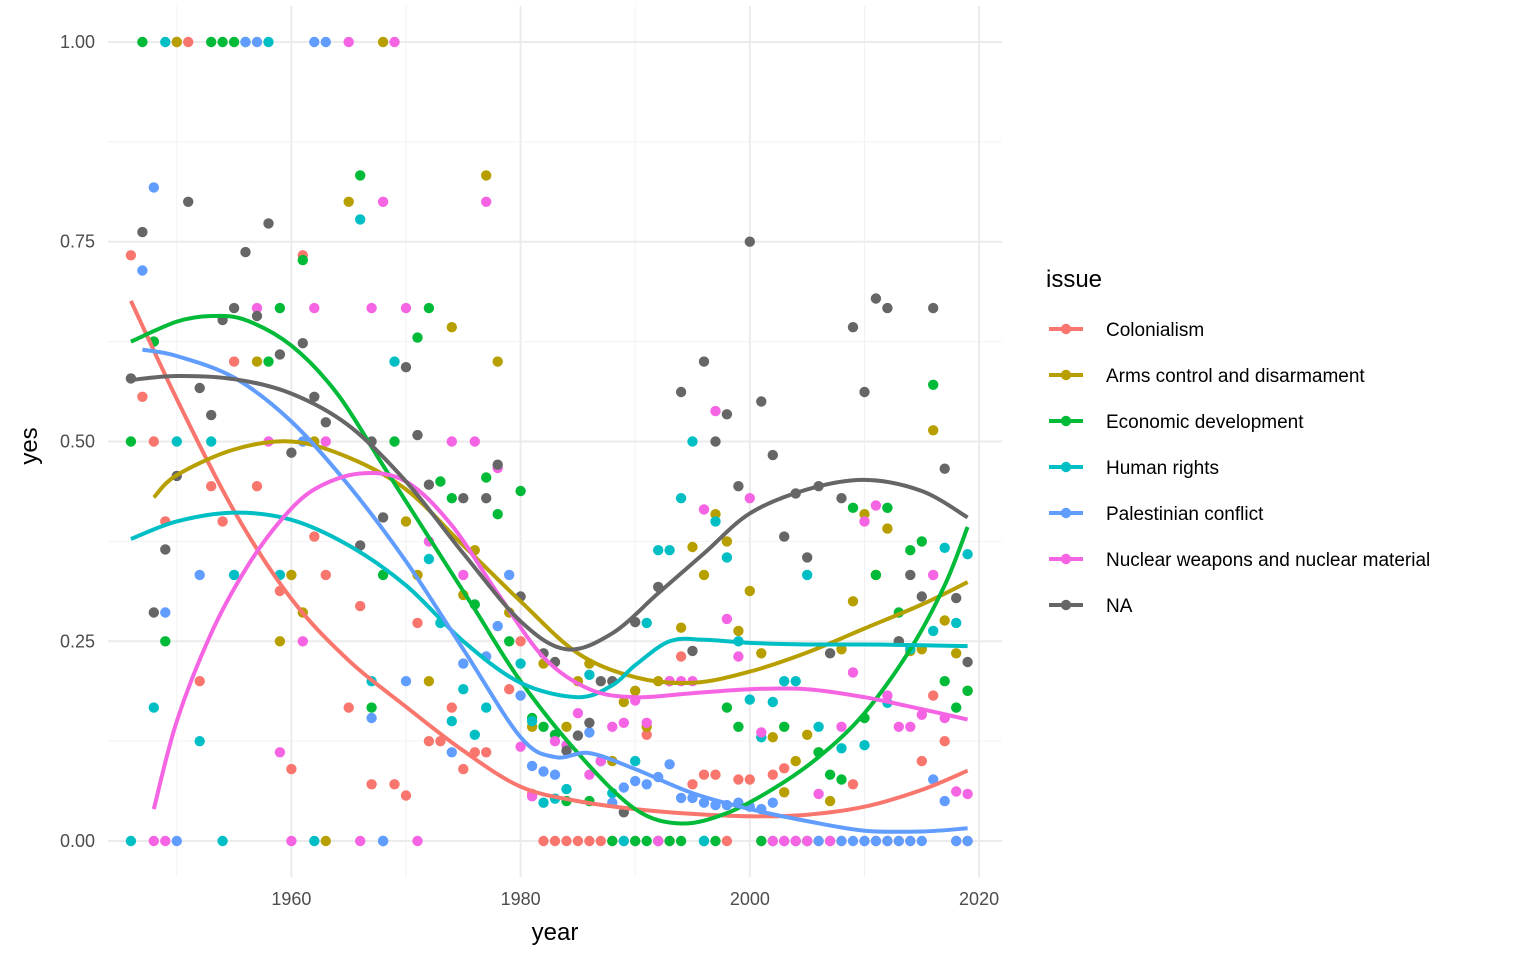  What do you see at coordinates (77, 42) in the screenshot?
I see `y-tick-label: 1.00` at bounding box center [77, 42].